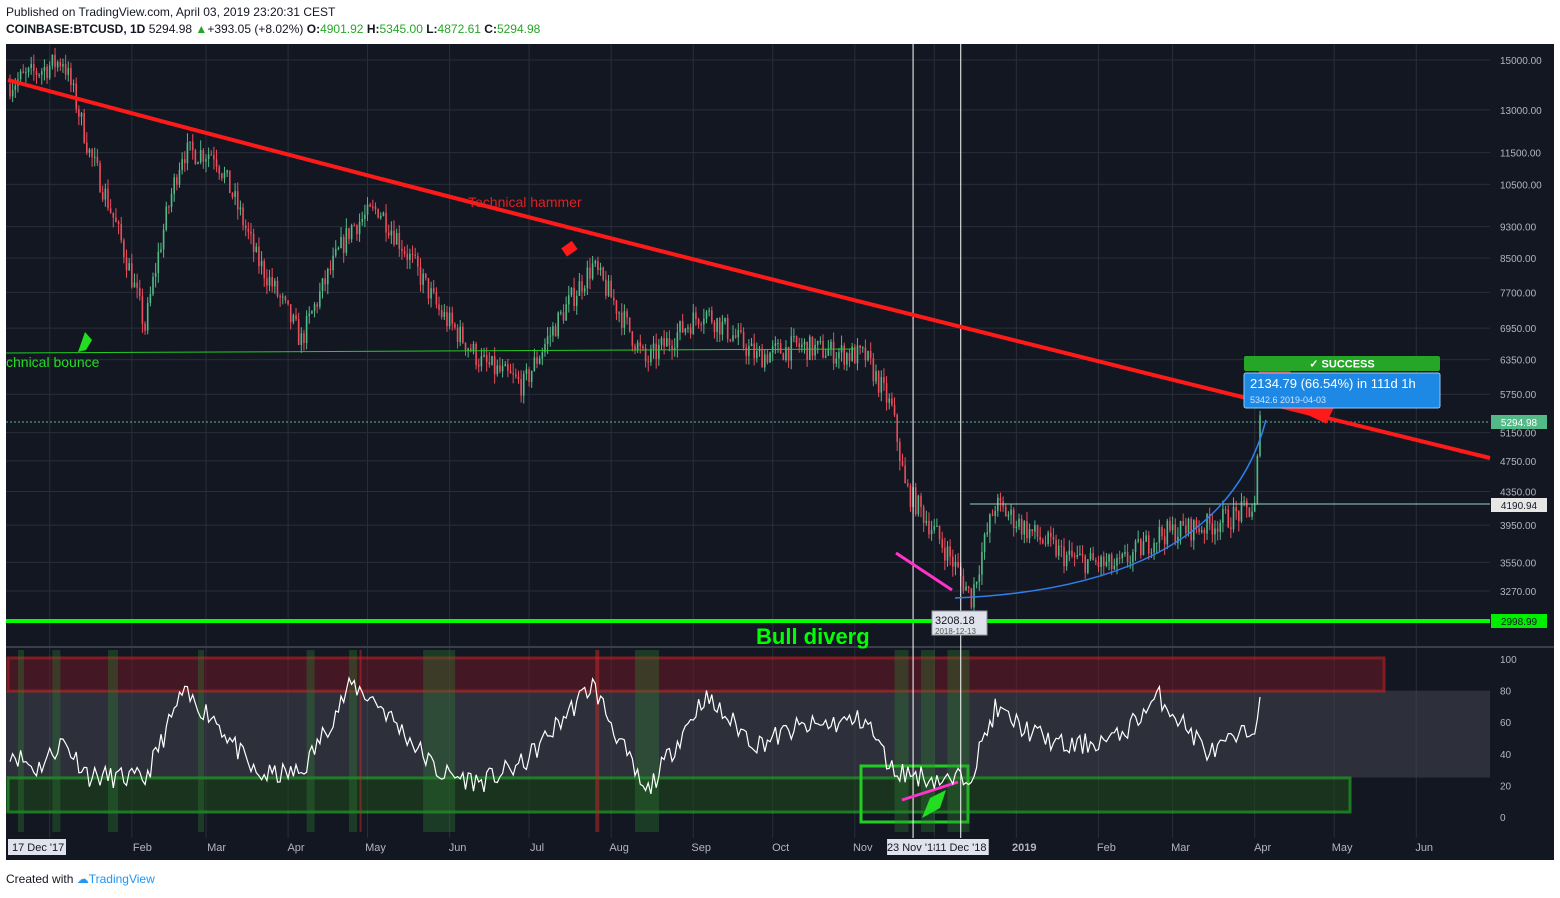  I want to click on divergence-box, so click(914, 794).